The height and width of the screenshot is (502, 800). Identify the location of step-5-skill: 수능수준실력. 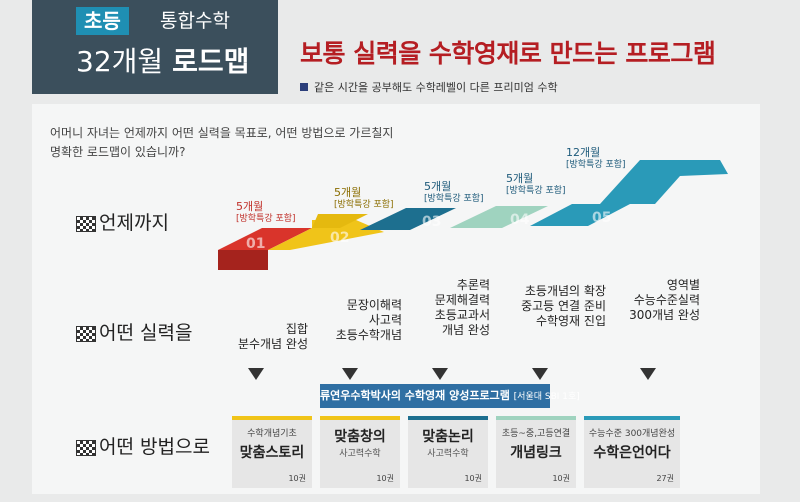
(666, 300).